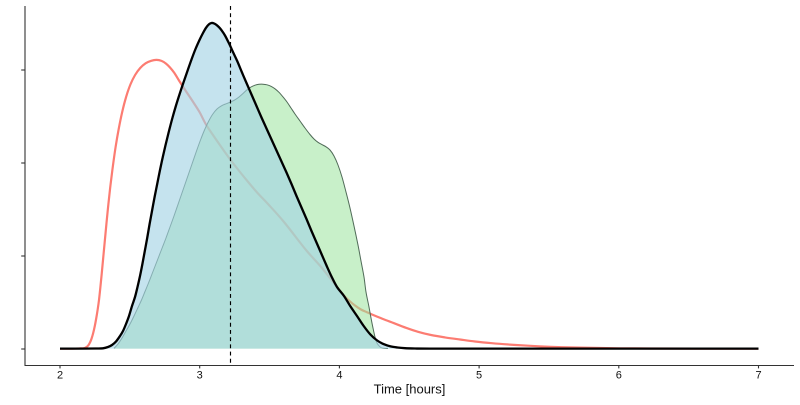 The width and height of the screenshot is (800, 405). I want to click on svg-text: 3, so click(200, 376).